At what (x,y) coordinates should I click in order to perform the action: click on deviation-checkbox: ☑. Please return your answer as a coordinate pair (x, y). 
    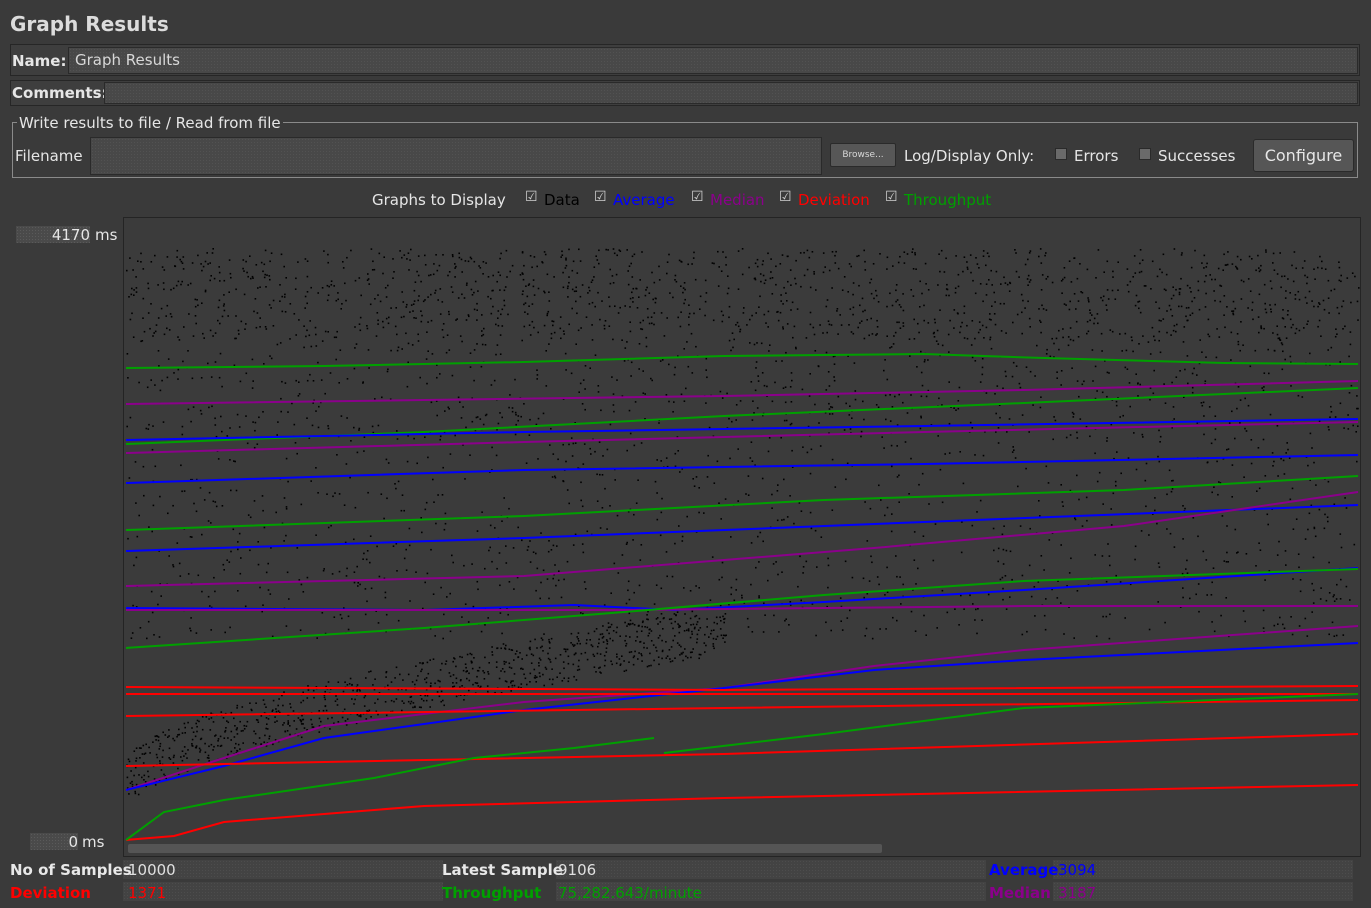
    Looking at the image, I should click on (785, 197).